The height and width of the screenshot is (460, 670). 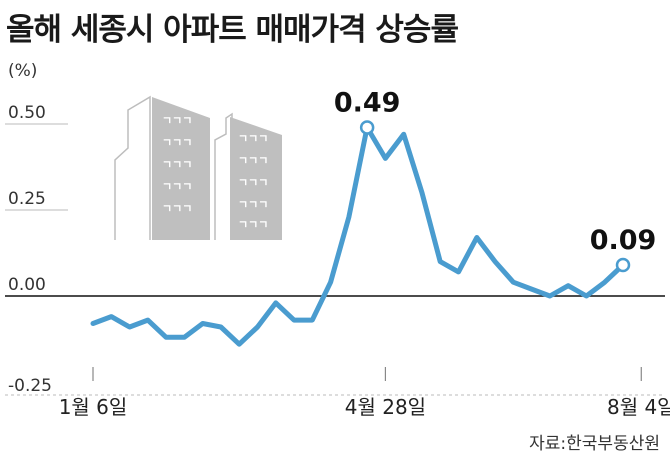 I want to click on y-tick-label: 0.50, so click(x=27, y=113).